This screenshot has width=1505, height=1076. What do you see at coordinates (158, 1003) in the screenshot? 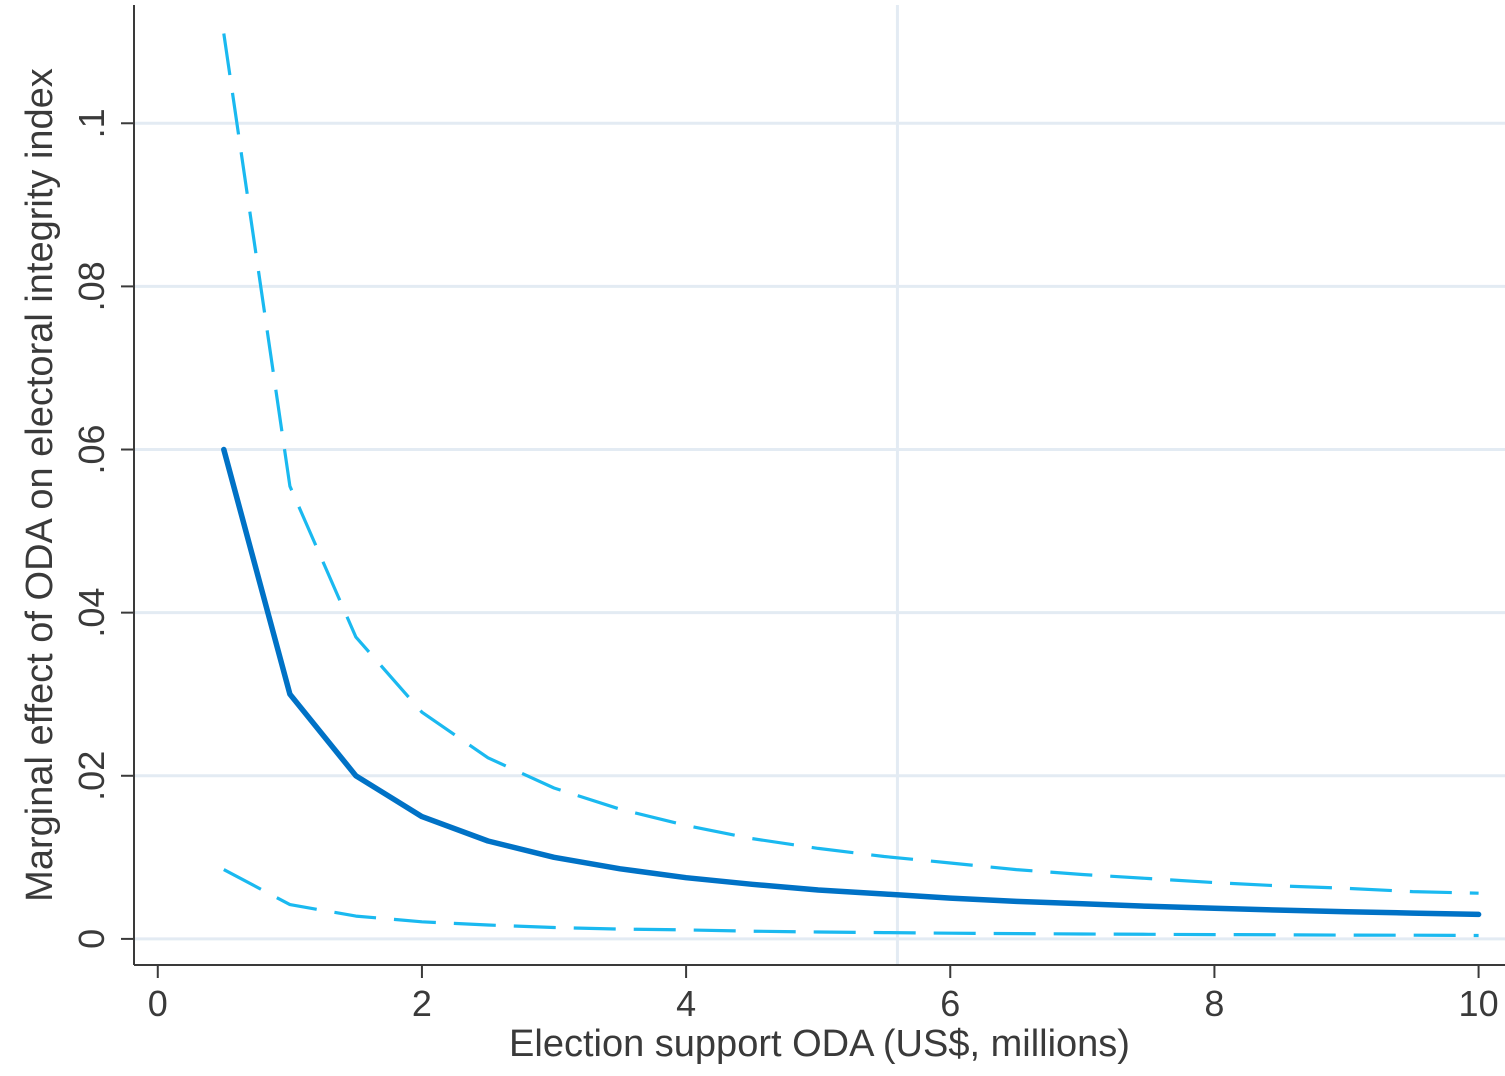
I see `x-tick-label-0: 0` at bounding box center [158, 1003].